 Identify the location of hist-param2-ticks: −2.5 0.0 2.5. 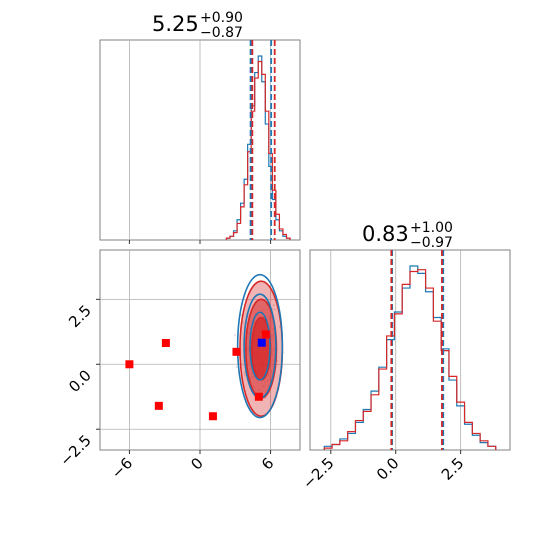
(383, 471).